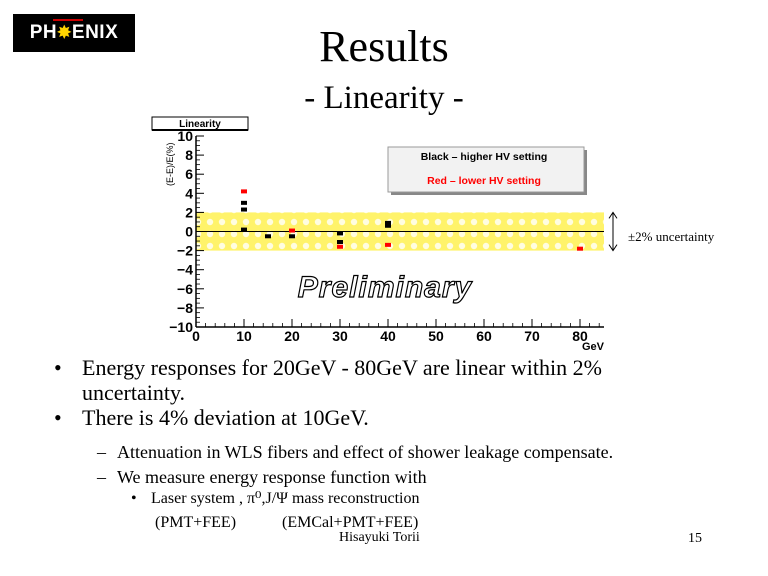 The image size is (768, 576). Describe the element at coordinates (196, 522) in the screenshot. I see `pmt-fee-label: (PMT+FEE)` at that location.